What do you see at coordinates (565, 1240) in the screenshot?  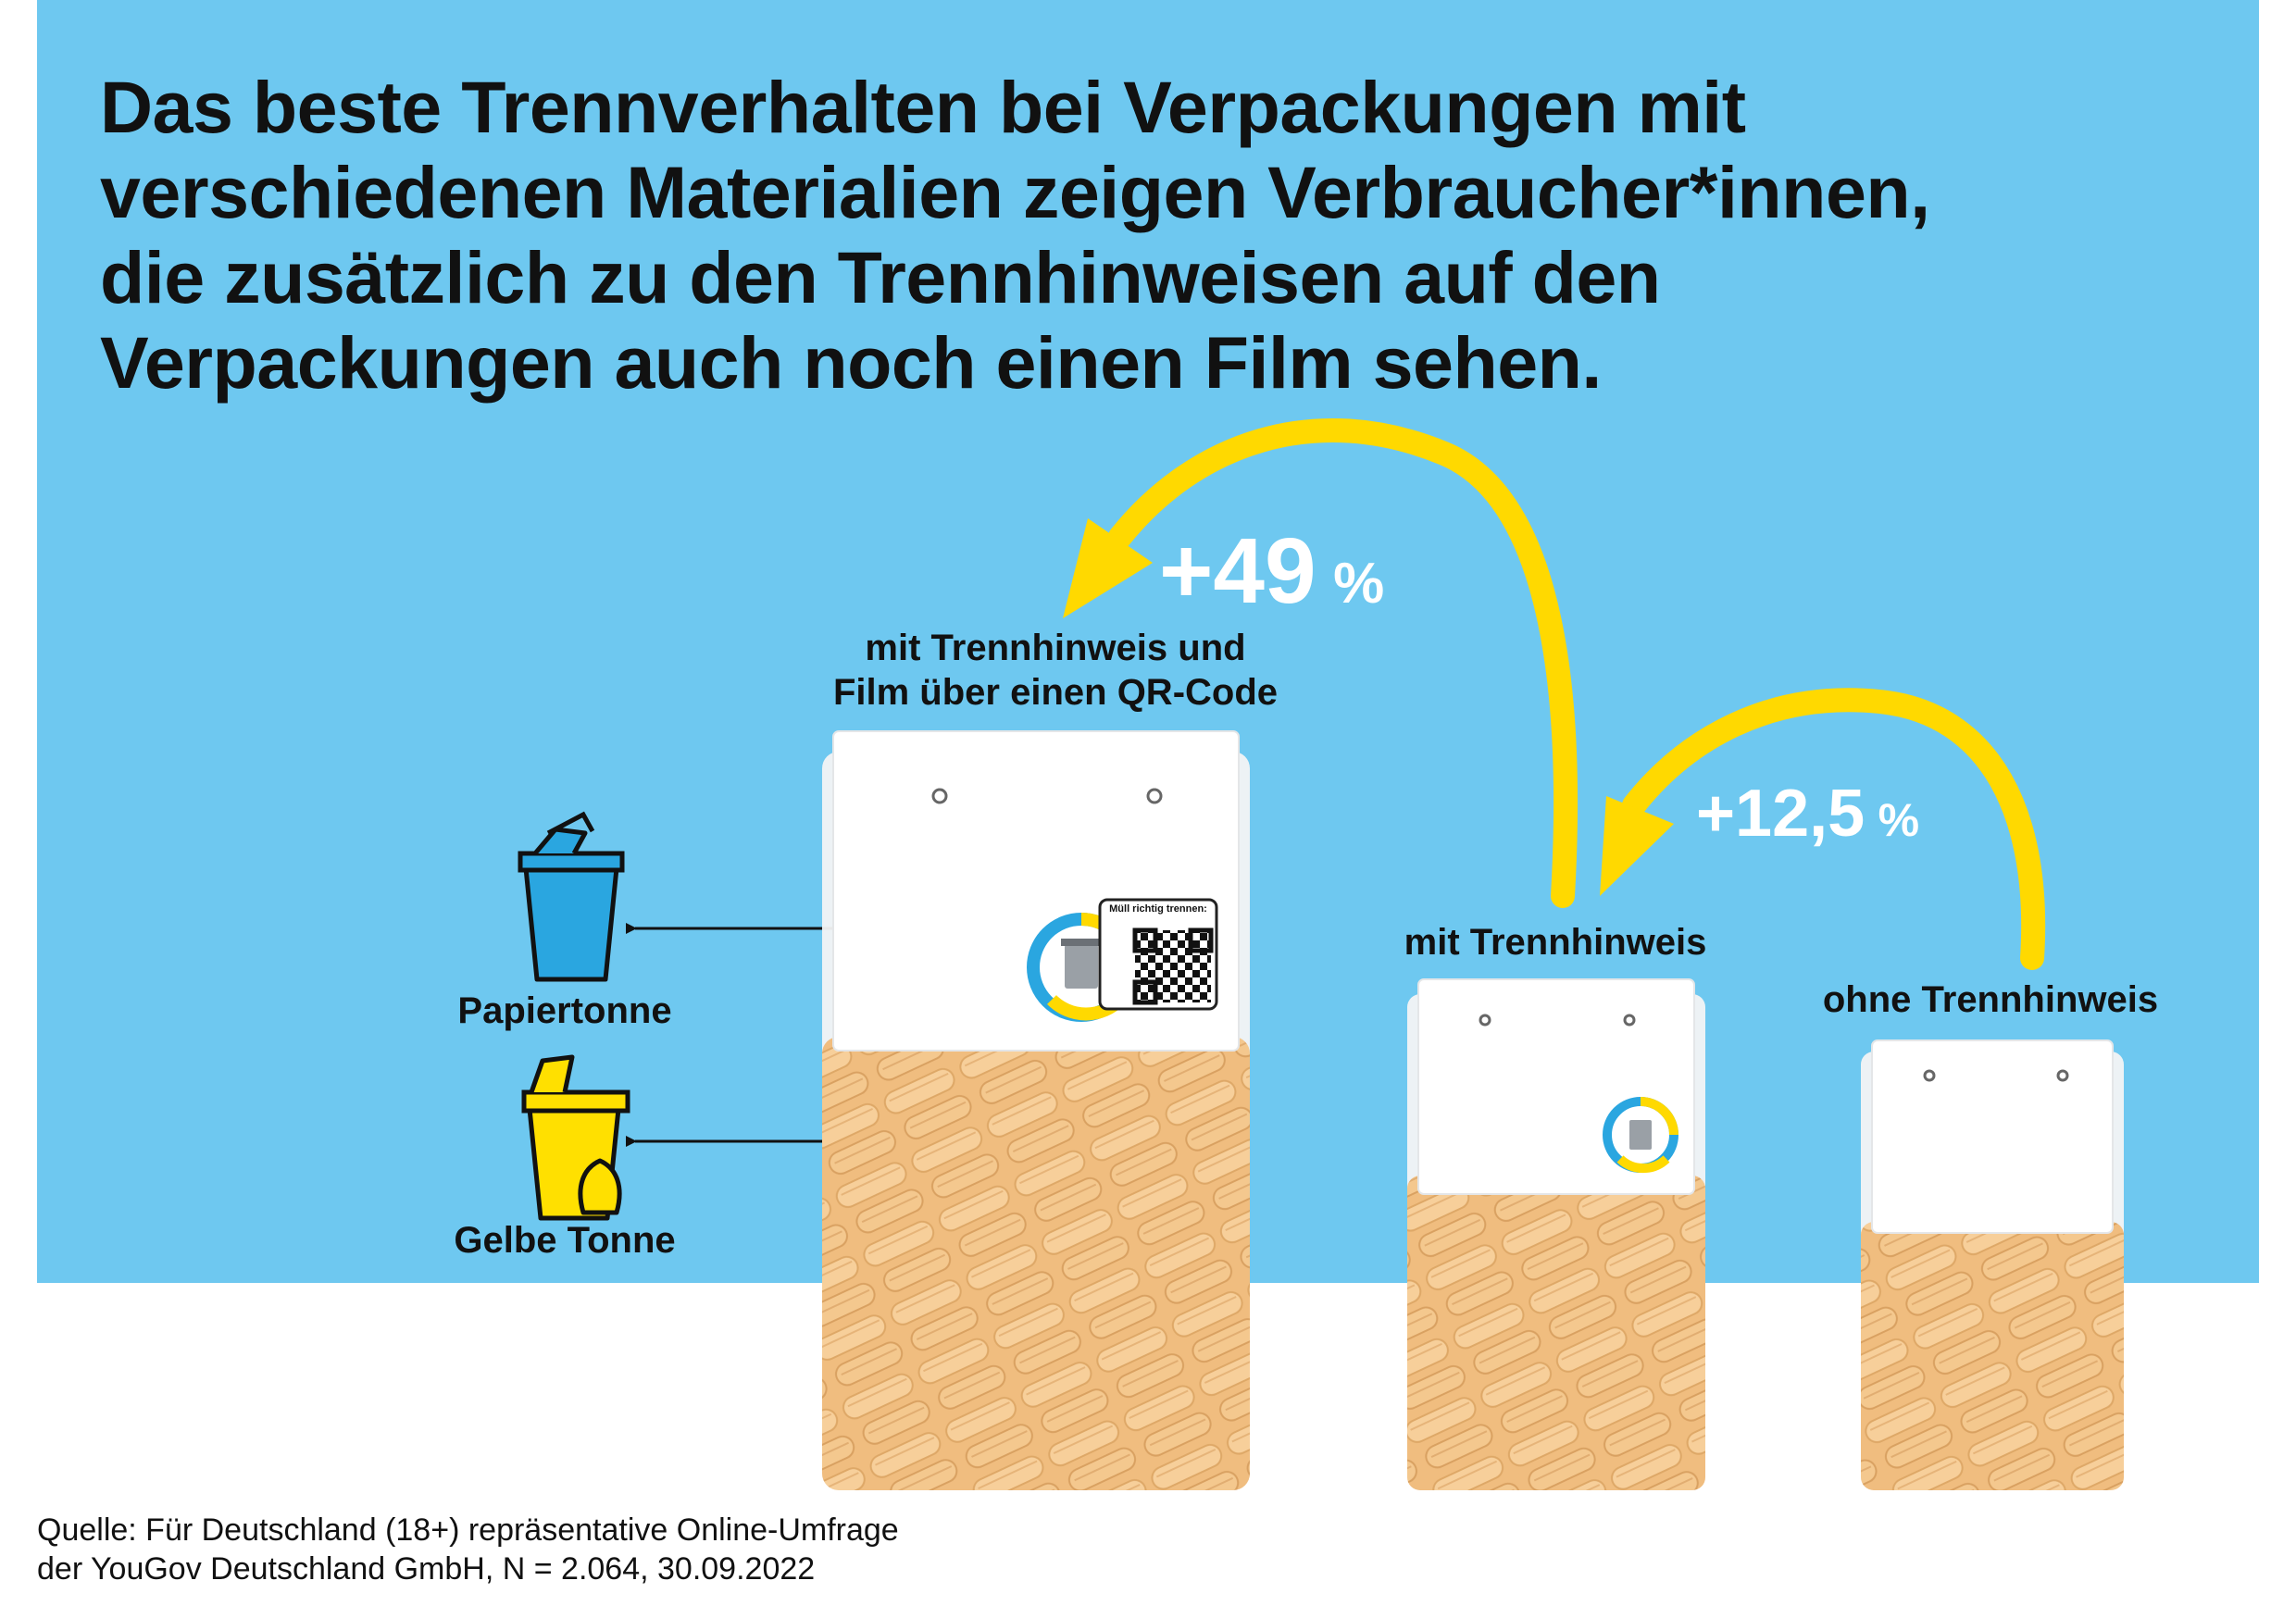 I see `yellow-bin-label: Gelbe Tonne` at bounding box center [565, 1240].